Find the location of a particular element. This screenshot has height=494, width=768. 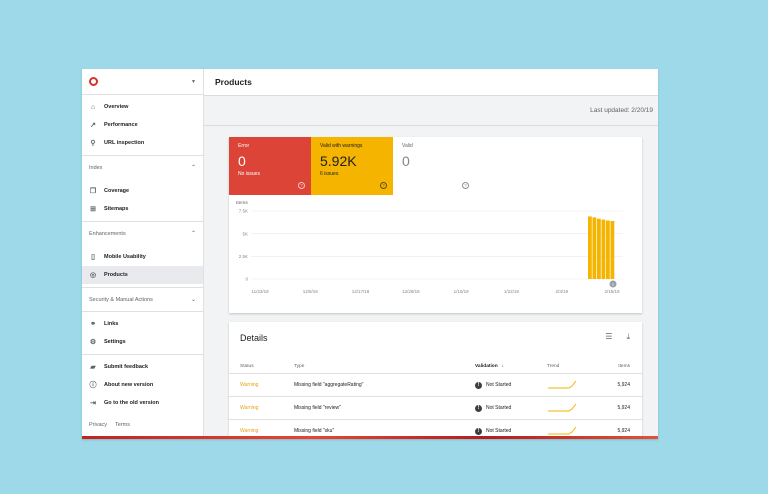

sidebar-item-overview: ⌂ Overview is located at coordinates (142, 107).